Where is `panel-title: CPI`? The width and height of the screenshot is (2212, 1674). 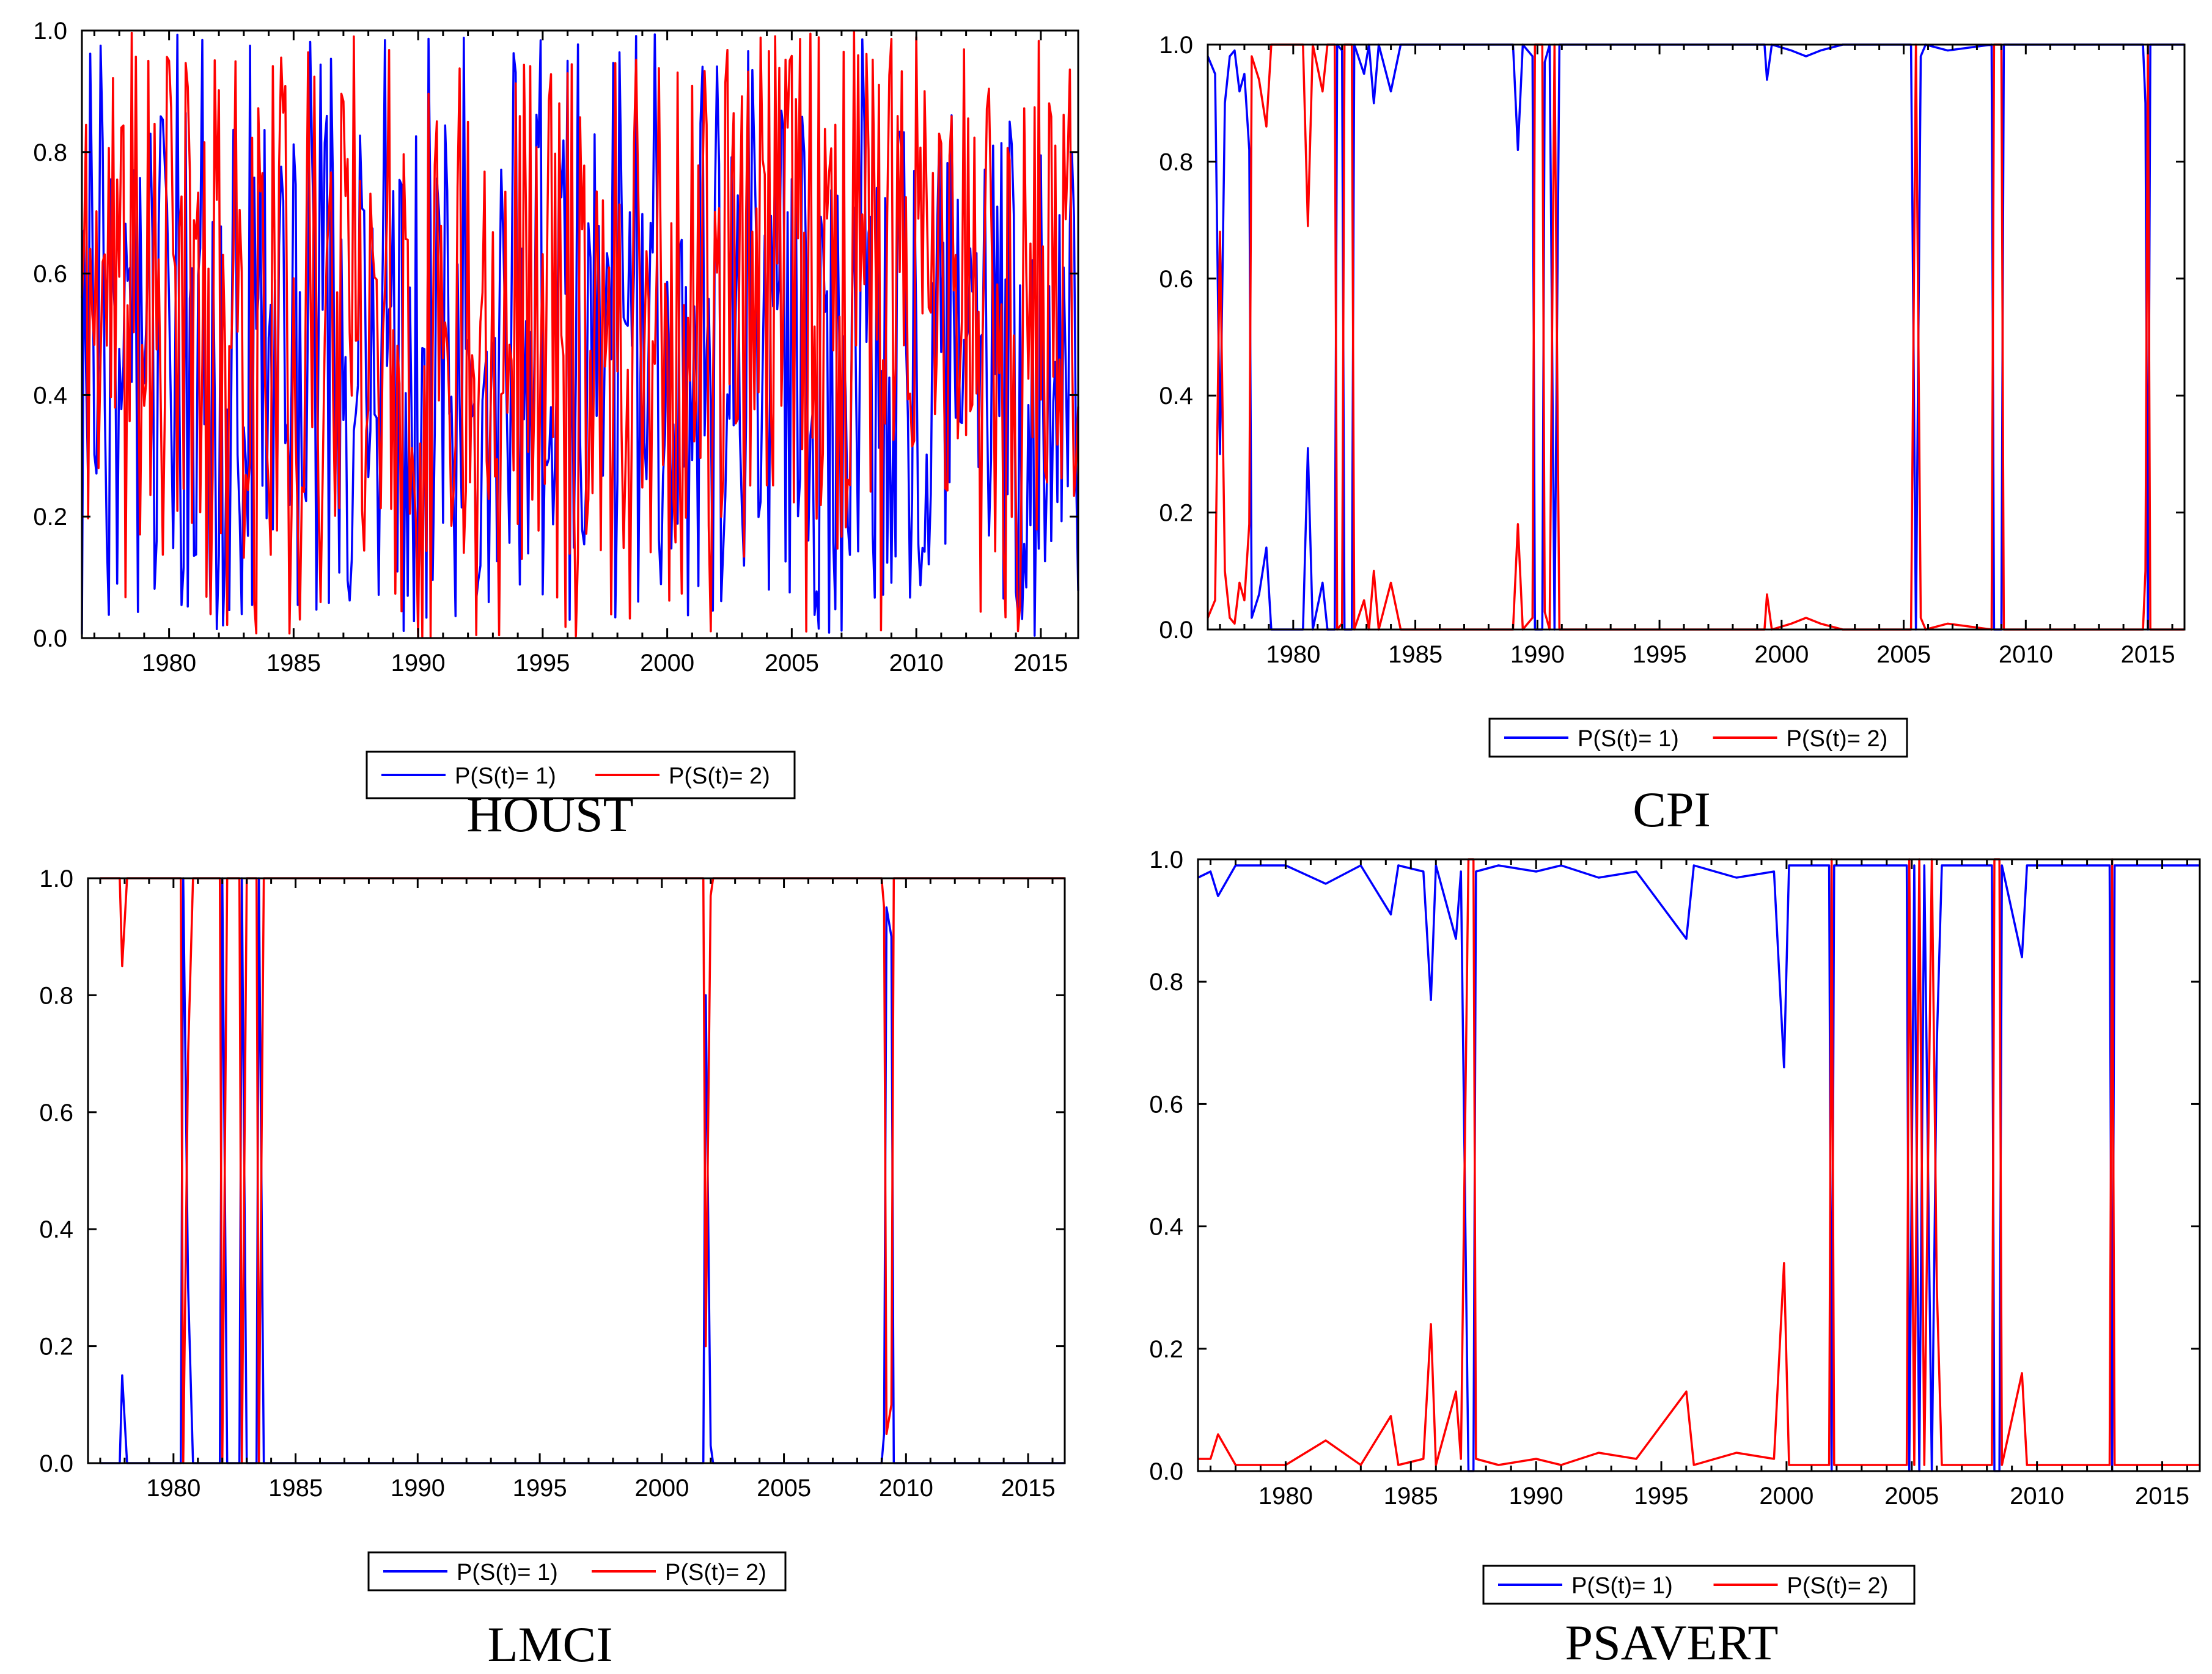 panel-title: CPI is located at coordinates (1672, 809).